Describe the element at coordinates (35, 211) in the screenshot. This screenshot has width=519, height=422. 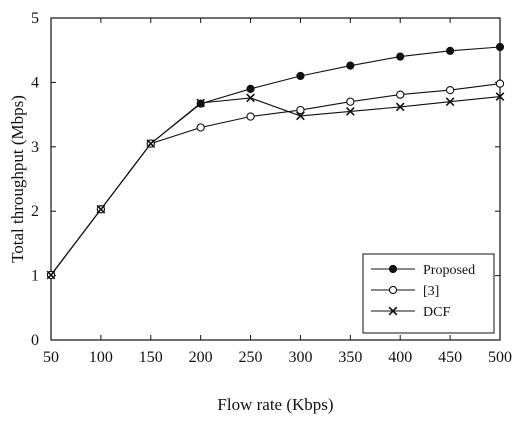
I see `y-tick-label: 2` at that location.